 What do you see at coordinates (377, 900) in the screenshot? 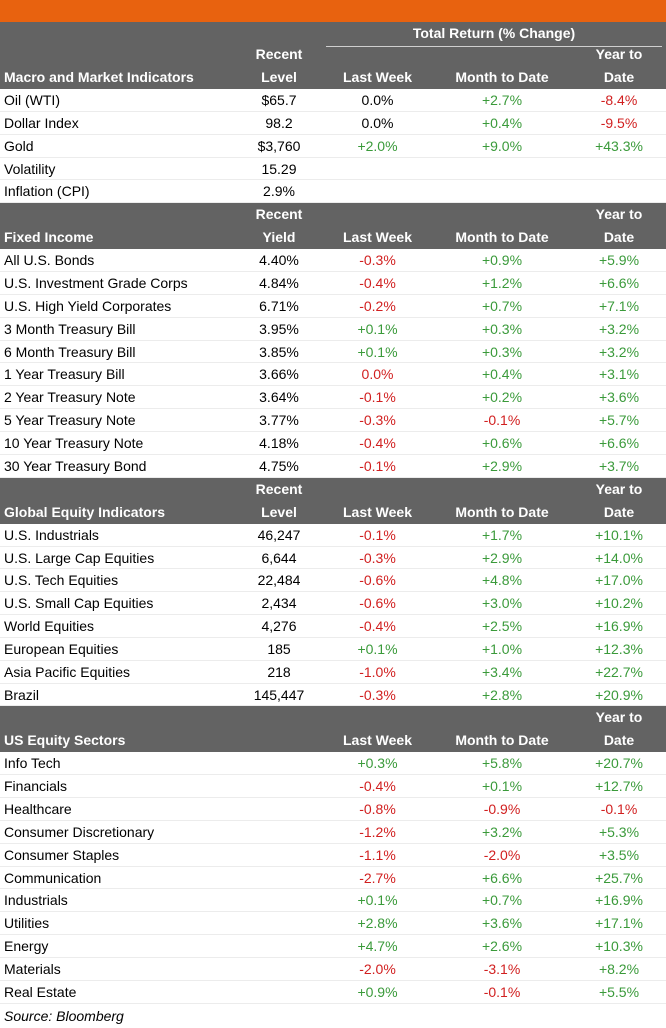
I see `row-last-week: +0.1%` at bounding box center [377, 900].